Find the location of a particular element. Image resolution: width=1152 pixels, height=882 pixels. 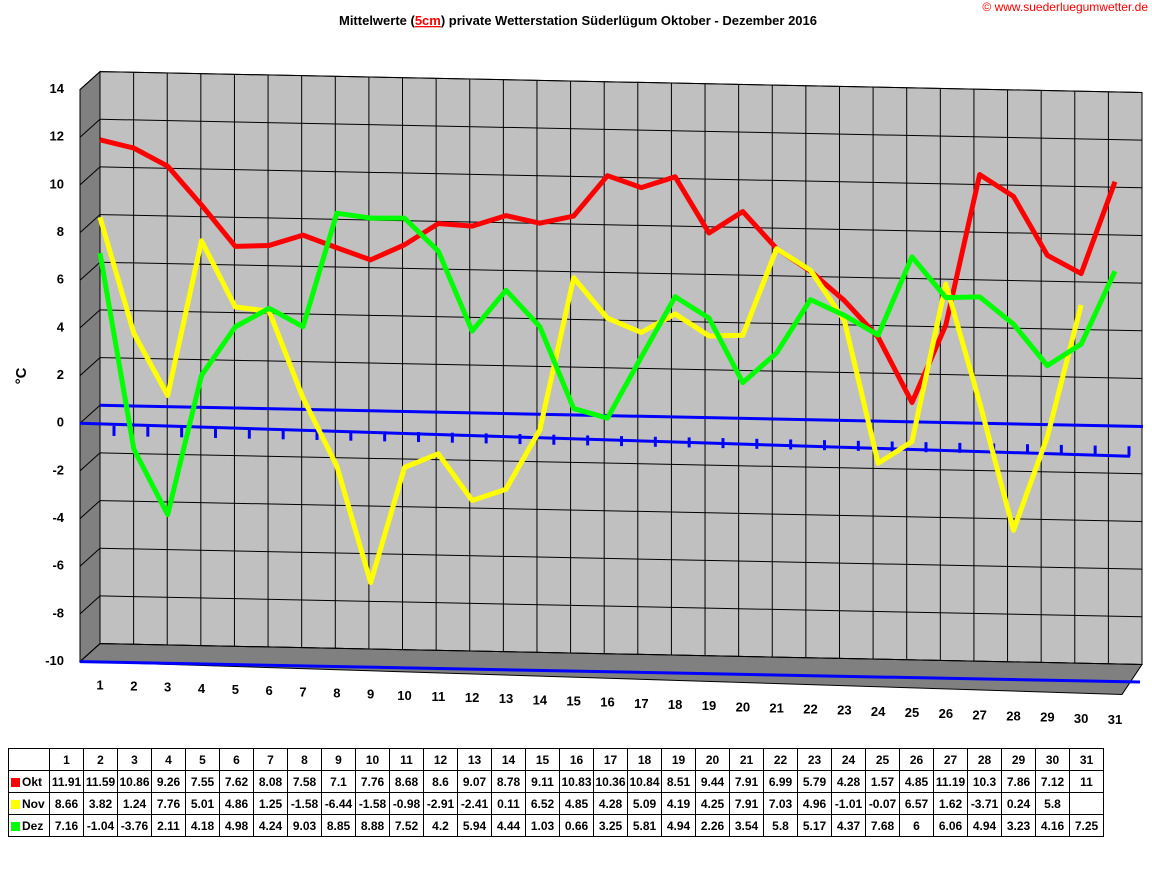

series-label: Okt is located at coordinates (29, 781).